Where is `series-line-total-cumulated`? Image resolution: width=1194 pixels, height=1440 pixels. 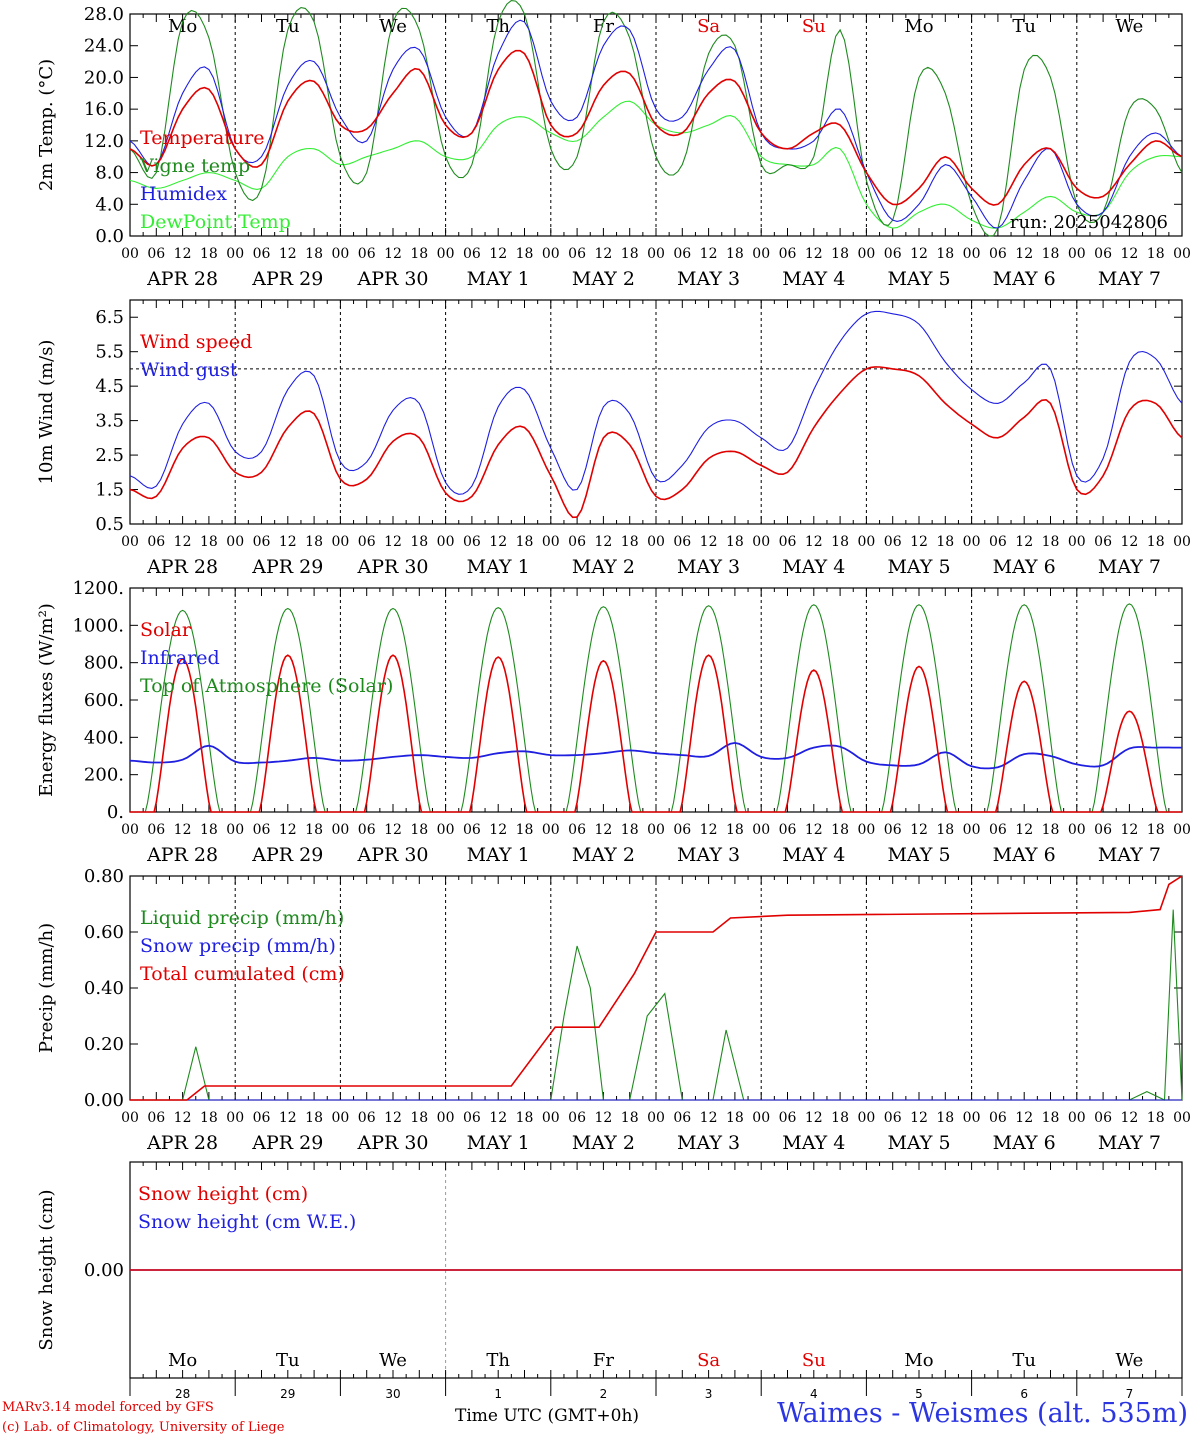 series-line-total-cumulated is located at coordinates (656, 988).